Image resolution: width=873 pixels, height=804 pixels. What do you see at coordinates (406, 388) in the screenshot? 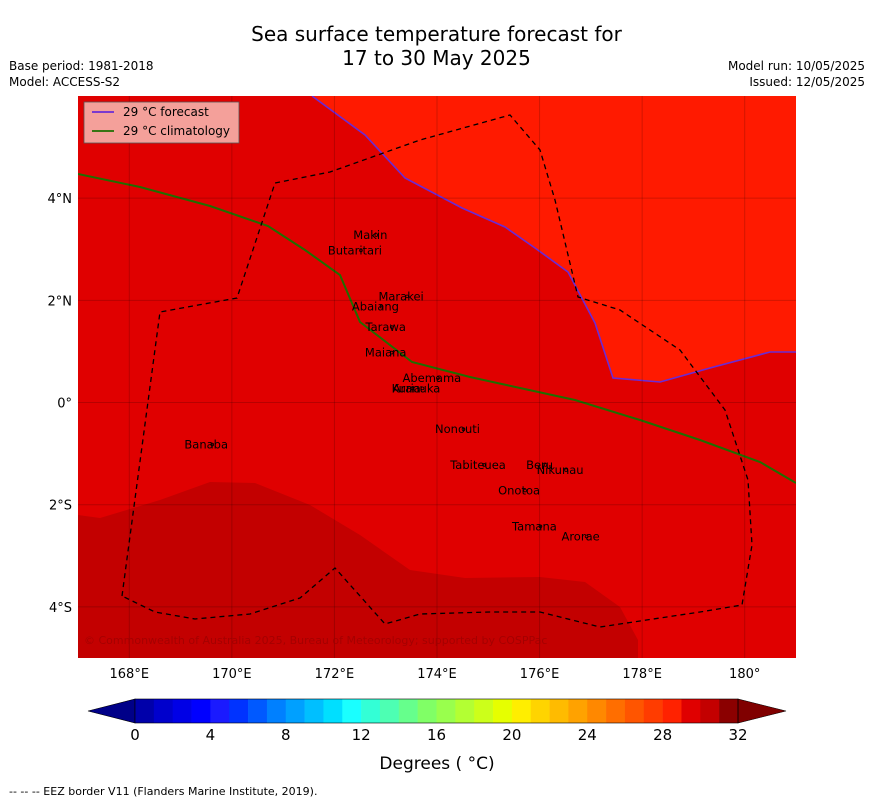
I see `island-label: Kuria` at bounding box center [406, 388].